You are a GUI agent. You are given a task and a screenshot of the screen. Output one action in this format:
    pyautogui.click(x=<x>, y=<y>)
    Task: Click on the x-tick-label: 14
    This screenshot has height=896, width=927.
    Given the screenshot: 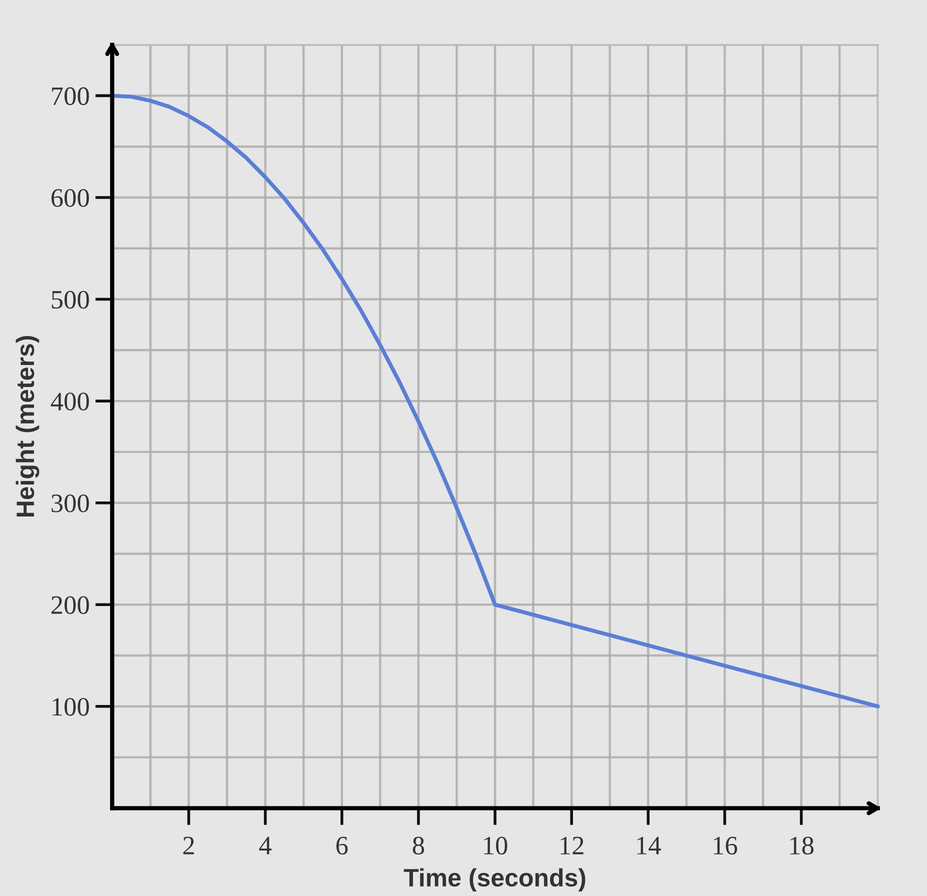 What is the action you would take?
    pyautogui.click(x=649, y=845)
    